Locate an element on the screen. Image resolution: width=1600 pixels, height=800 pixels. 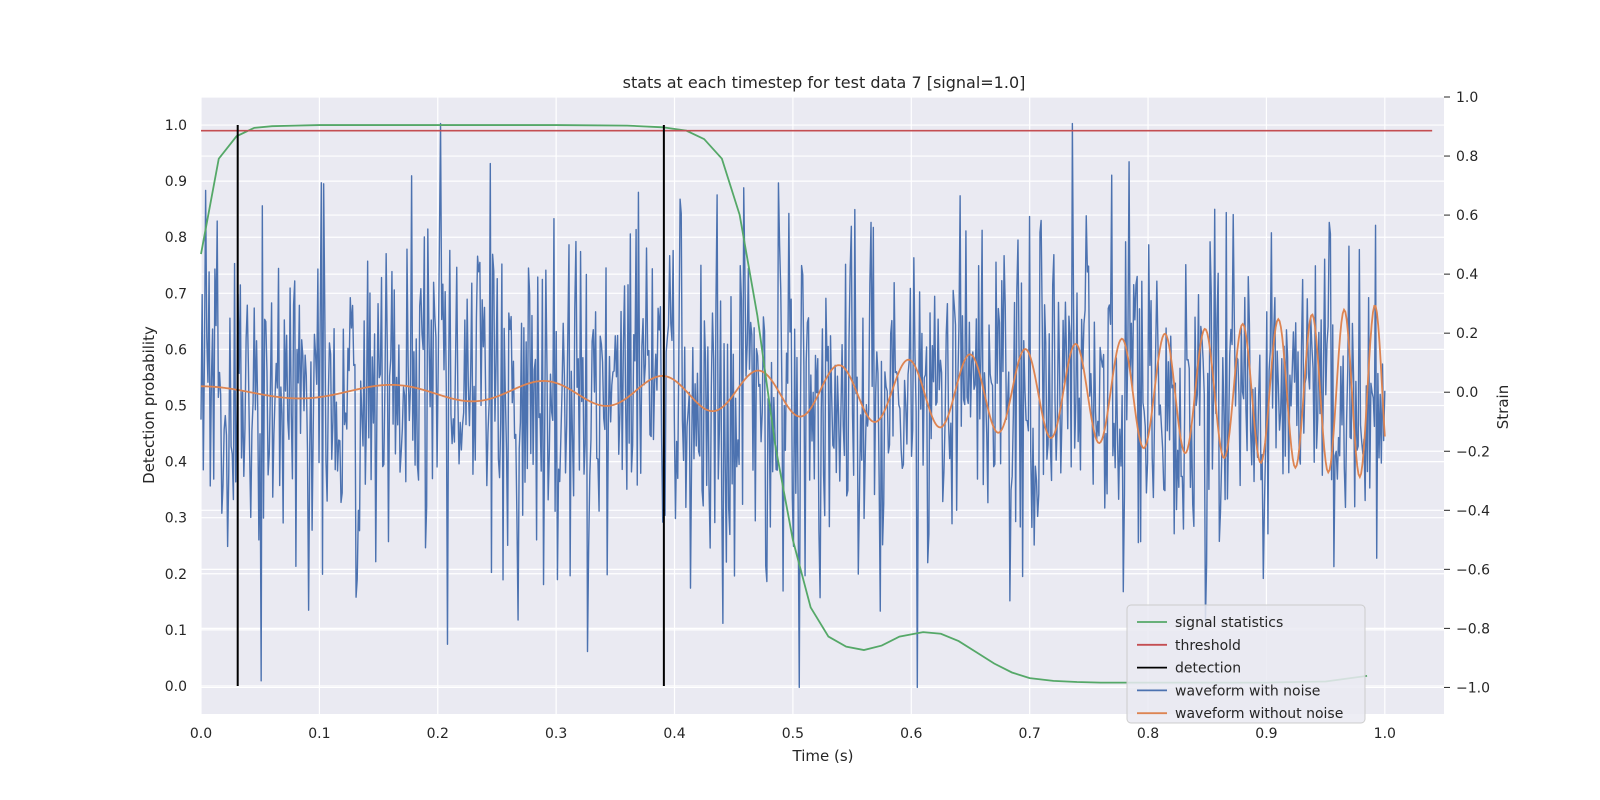
x-tick-label: 0.6 is located at coordinates (911, 734).